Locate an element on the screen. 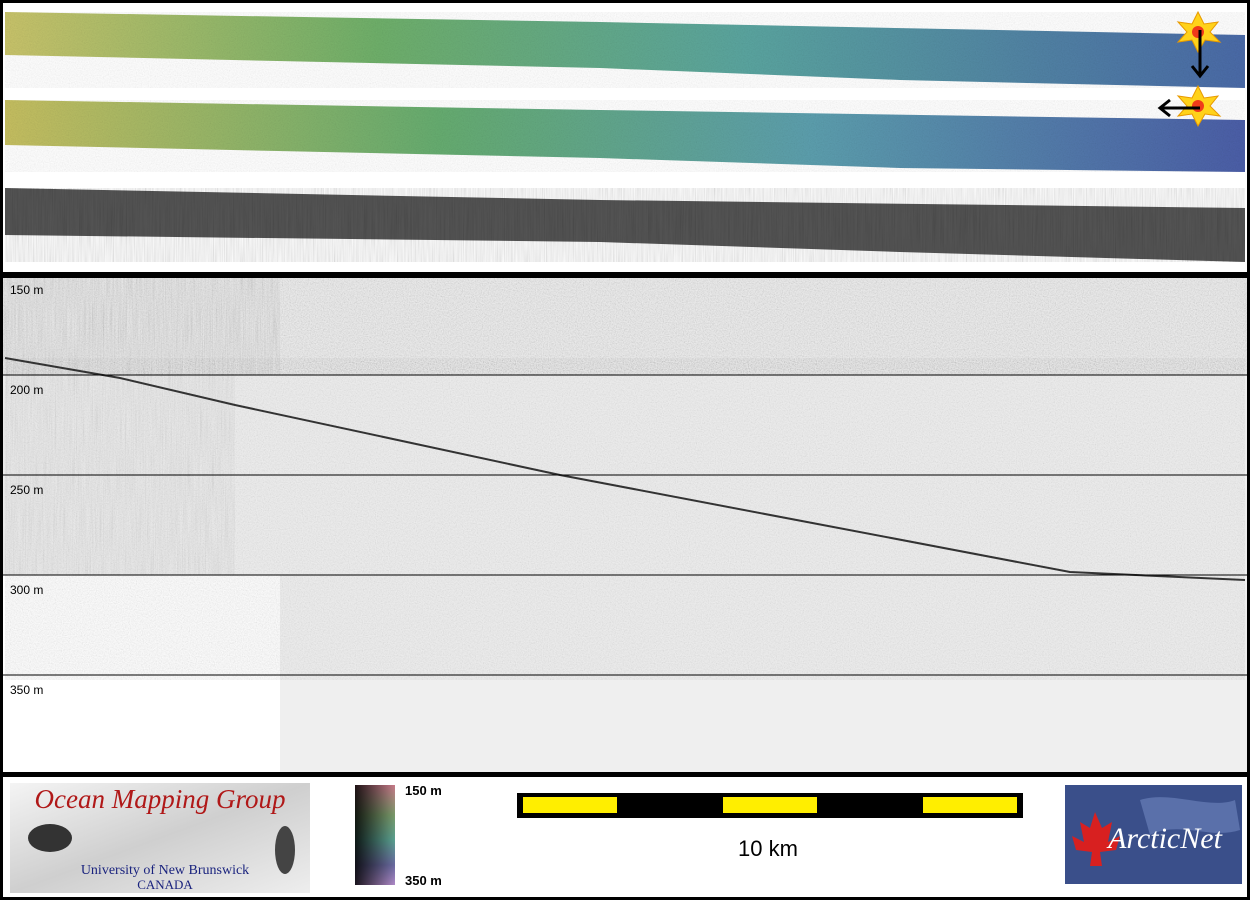  colorbar-label: 350 m is located at coordinates (423, 880).